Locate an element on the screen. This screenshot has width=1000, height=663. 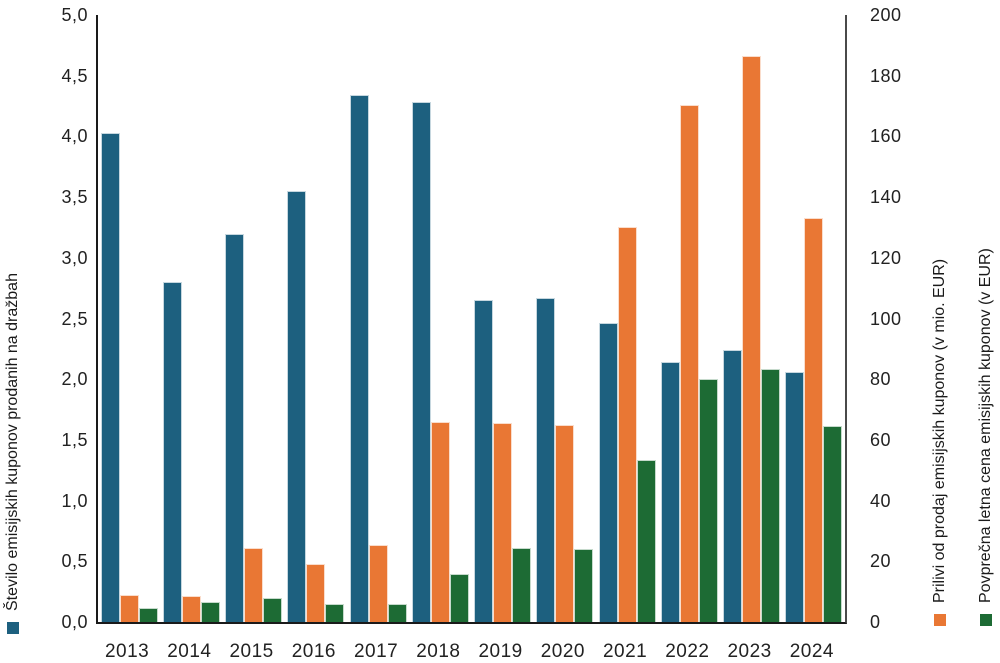
bar-prilivi-2024 is located at coordinates (814, 420).